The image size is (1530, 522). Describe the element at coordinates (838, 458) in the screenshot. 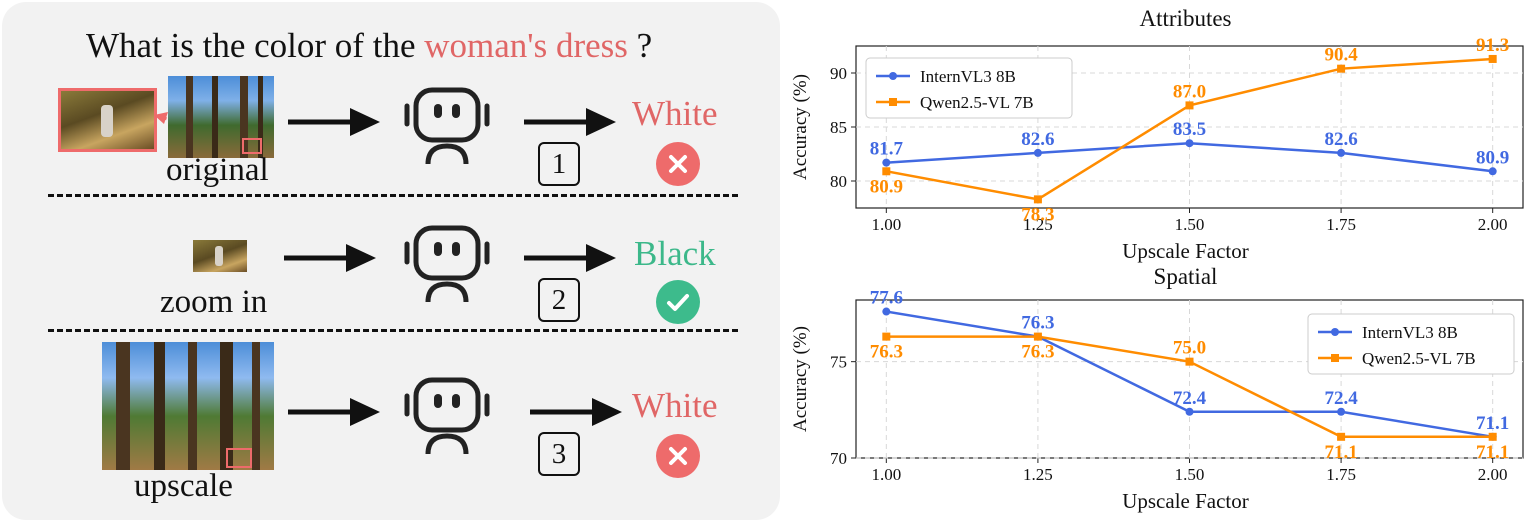

I see `y-tick-label: 70` at that location.